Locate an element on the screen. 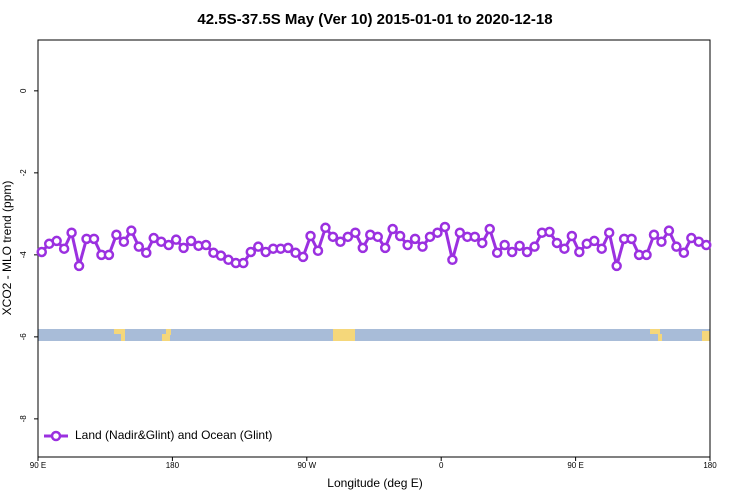 Image resolution: width=750 pixels, height=500 pixels. y-axis-label: XCO2 - MLO trend (ppm) is located at coordinates (7, 248).